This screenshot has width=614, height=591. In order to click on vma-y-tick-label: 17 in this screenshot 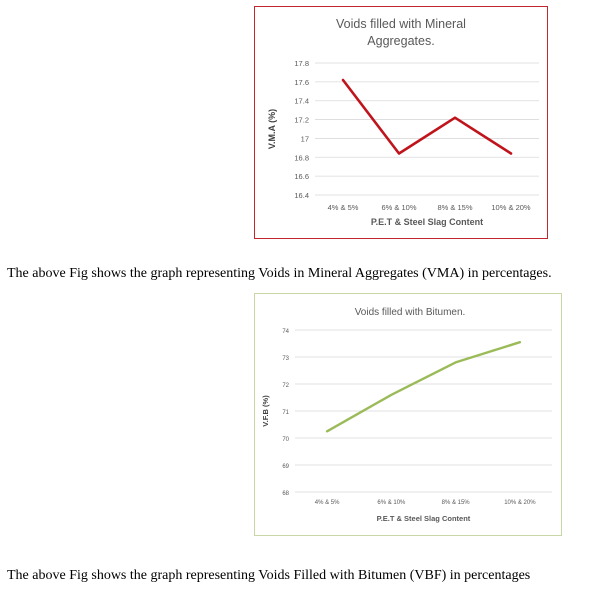, I will do `click(305, 138)`.